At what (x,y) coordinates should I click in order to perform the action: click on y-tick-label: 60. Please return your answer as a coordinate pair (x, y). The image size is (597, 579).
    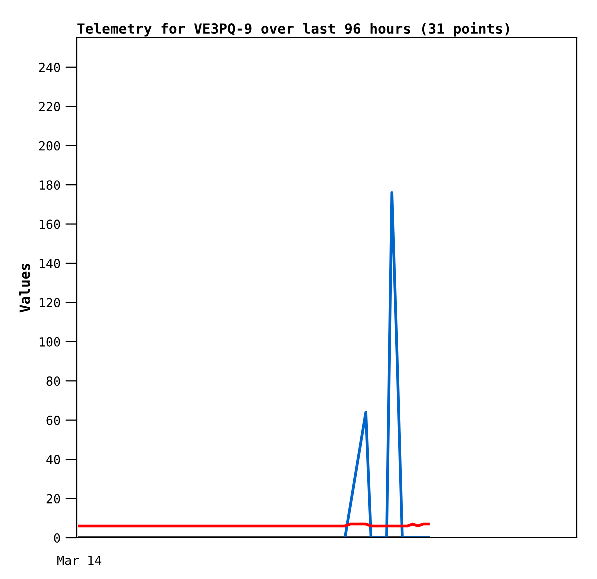
    Looking at the image, I should click on (53, 421).